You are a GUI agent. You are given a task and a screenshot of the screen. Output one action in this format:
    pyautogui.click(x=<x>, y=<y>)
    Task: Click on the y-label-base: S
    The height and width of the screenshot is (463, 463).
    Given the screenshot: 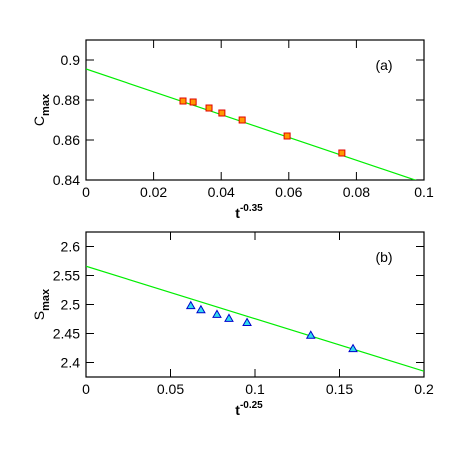 What is the action you would take?
    pyautogui.click(x=39, y=315)
    